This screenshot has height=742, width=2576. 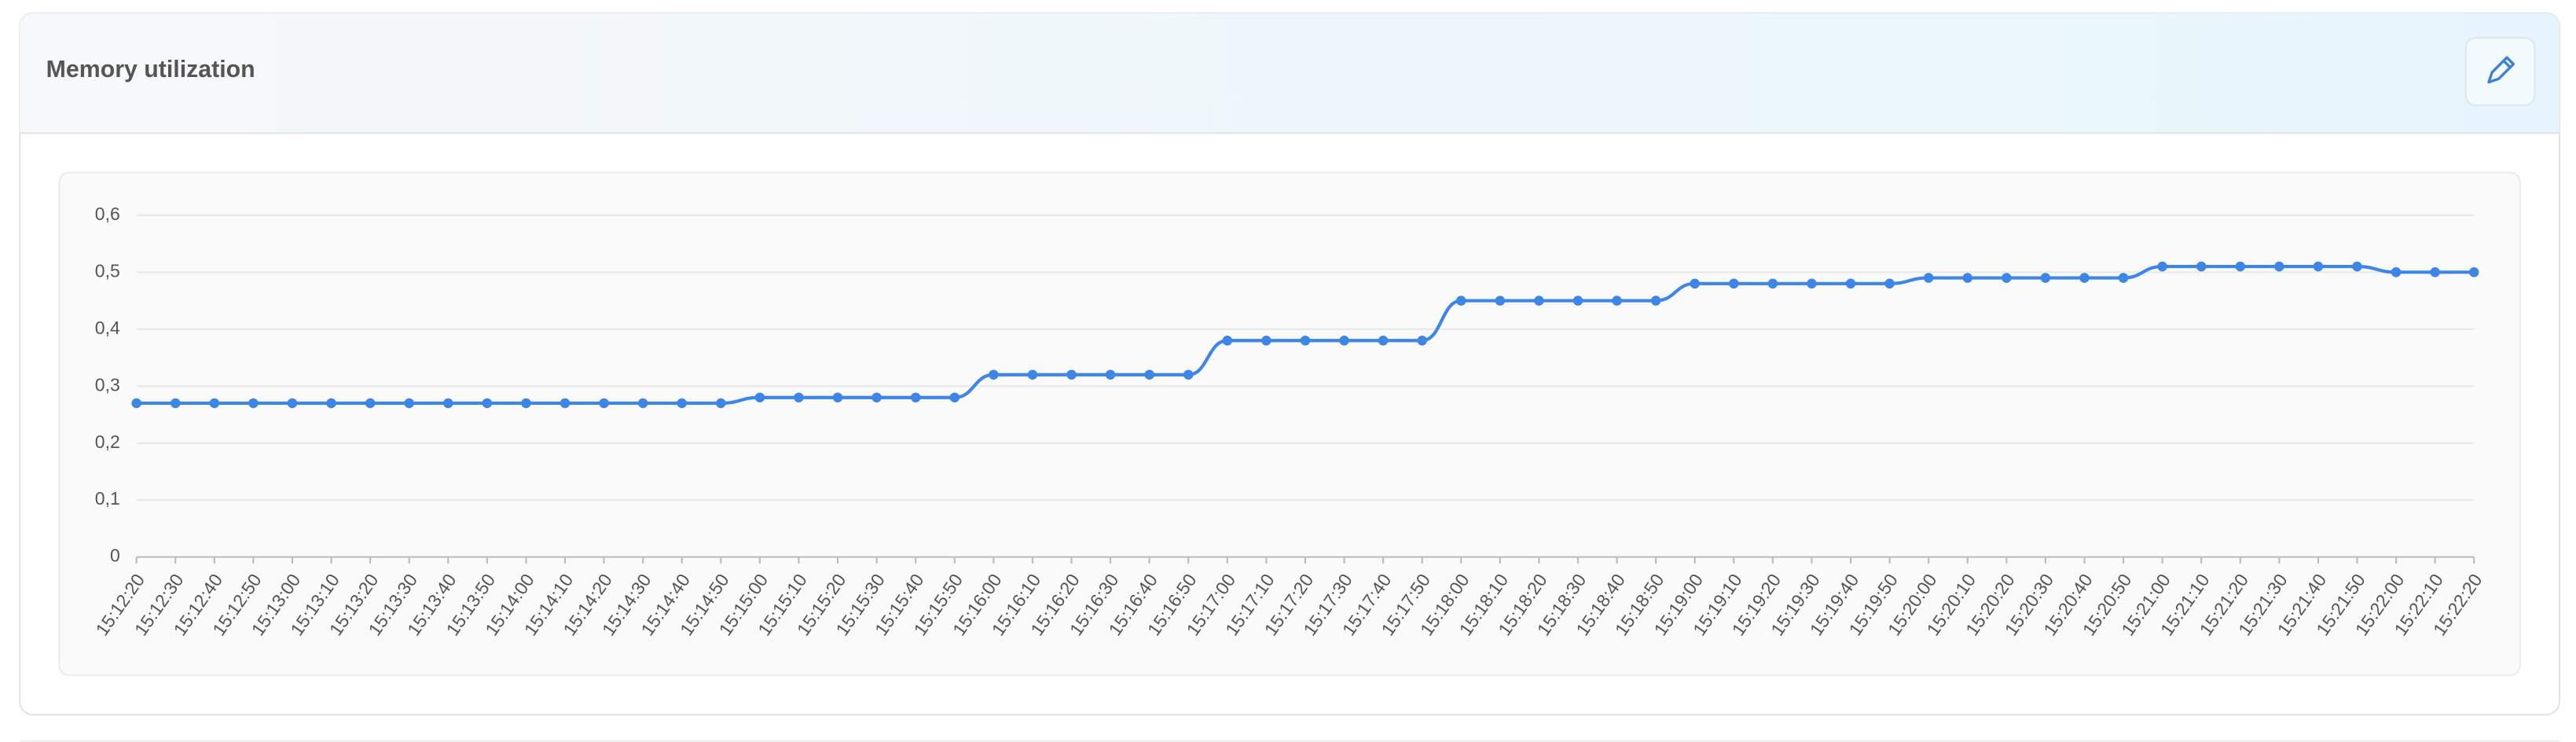 What do you see at coordinates (107, 214) in the screenshot?
I see `y-tick-label: 0,6` at bounding box center [107, 214].